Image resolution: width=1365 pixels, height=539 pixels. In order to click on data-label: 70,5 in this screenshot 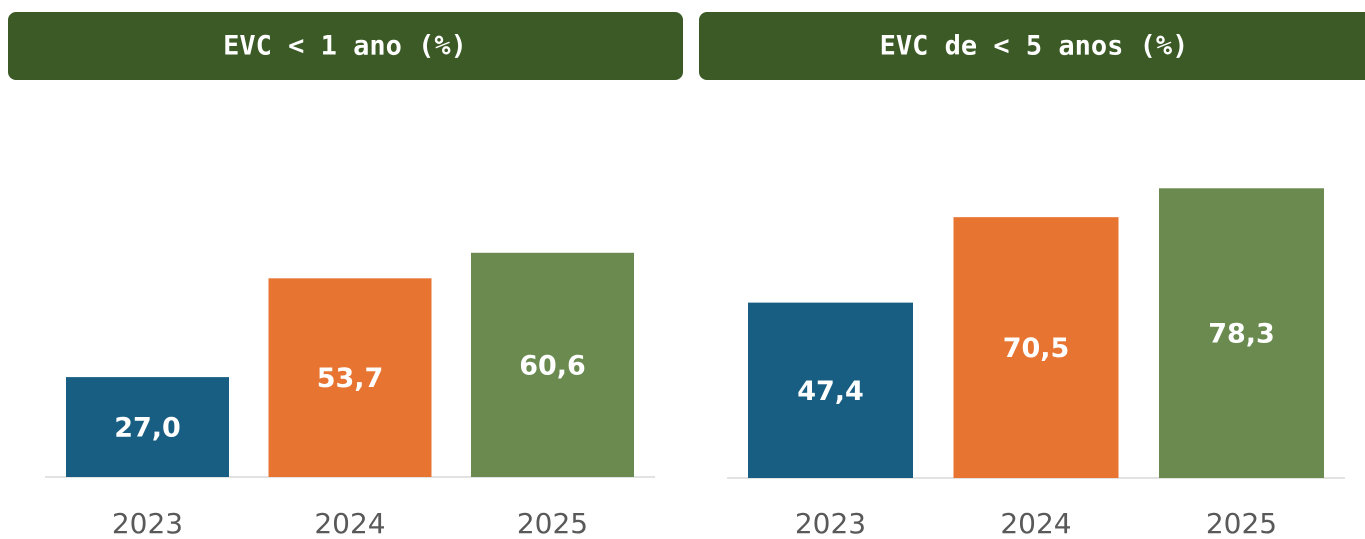, I will do `click(1036, 348)`.